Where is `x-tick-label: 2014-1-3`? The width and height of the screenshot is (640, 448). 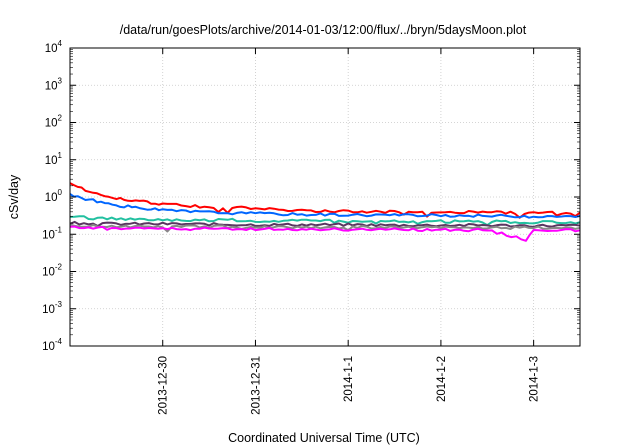 x-tick-label: 2014-1-3 is located at coordinates (535, 379).